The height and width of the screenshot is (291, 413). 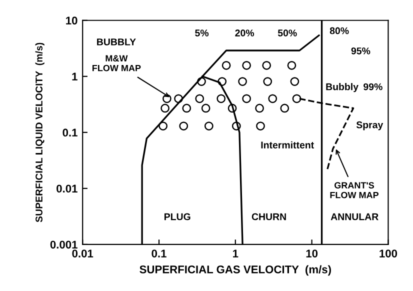 What do you see at coordinates (244, 33) in the screenshot?
I see `annotation: 20%` at bounding box center [244, 33].